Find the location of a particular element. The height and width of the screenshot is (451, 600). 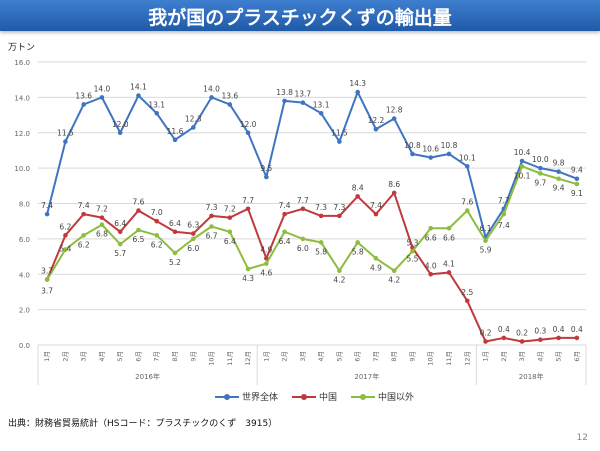

series-world-data-label: 14.0 is located at coordinates (102, 88).